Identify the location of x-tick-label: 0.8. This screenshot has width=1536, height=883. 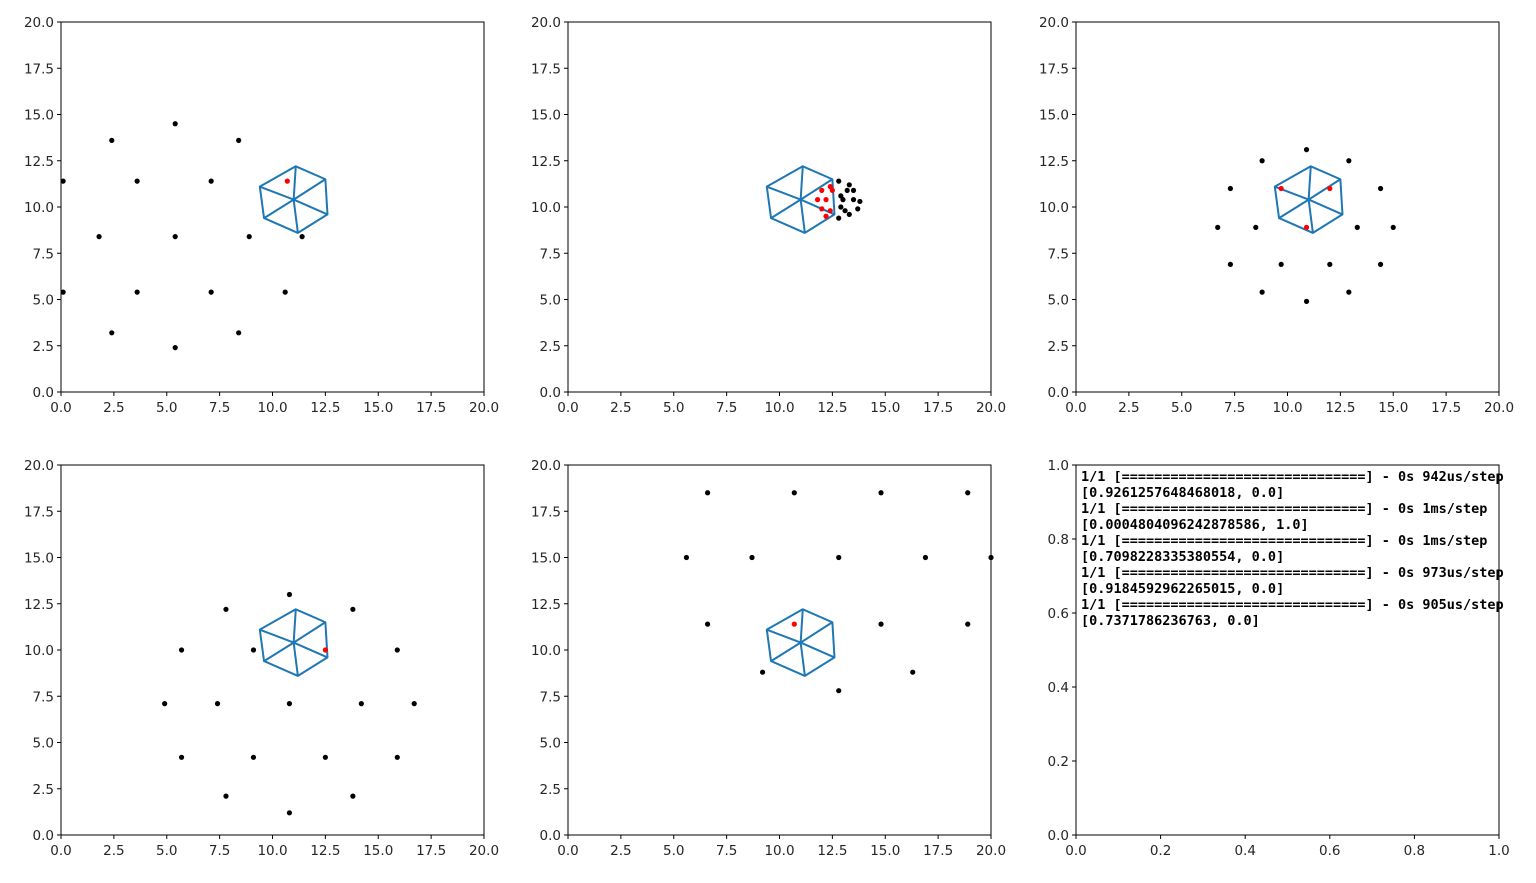
(1414, 851).